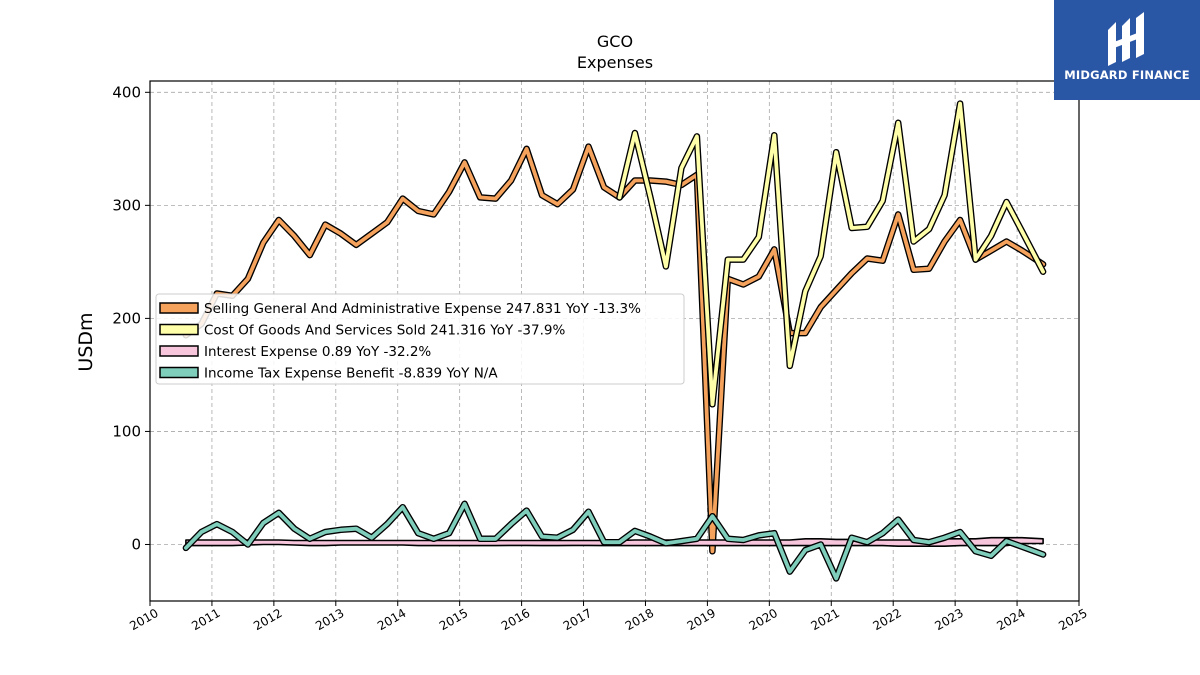 The width and height of the screenshot is (1200, 675). What do you see at coordinates (614, 541) in the screenshot?
I see `income-tax-expense-benefit-line` at bounding box center [614, 541].